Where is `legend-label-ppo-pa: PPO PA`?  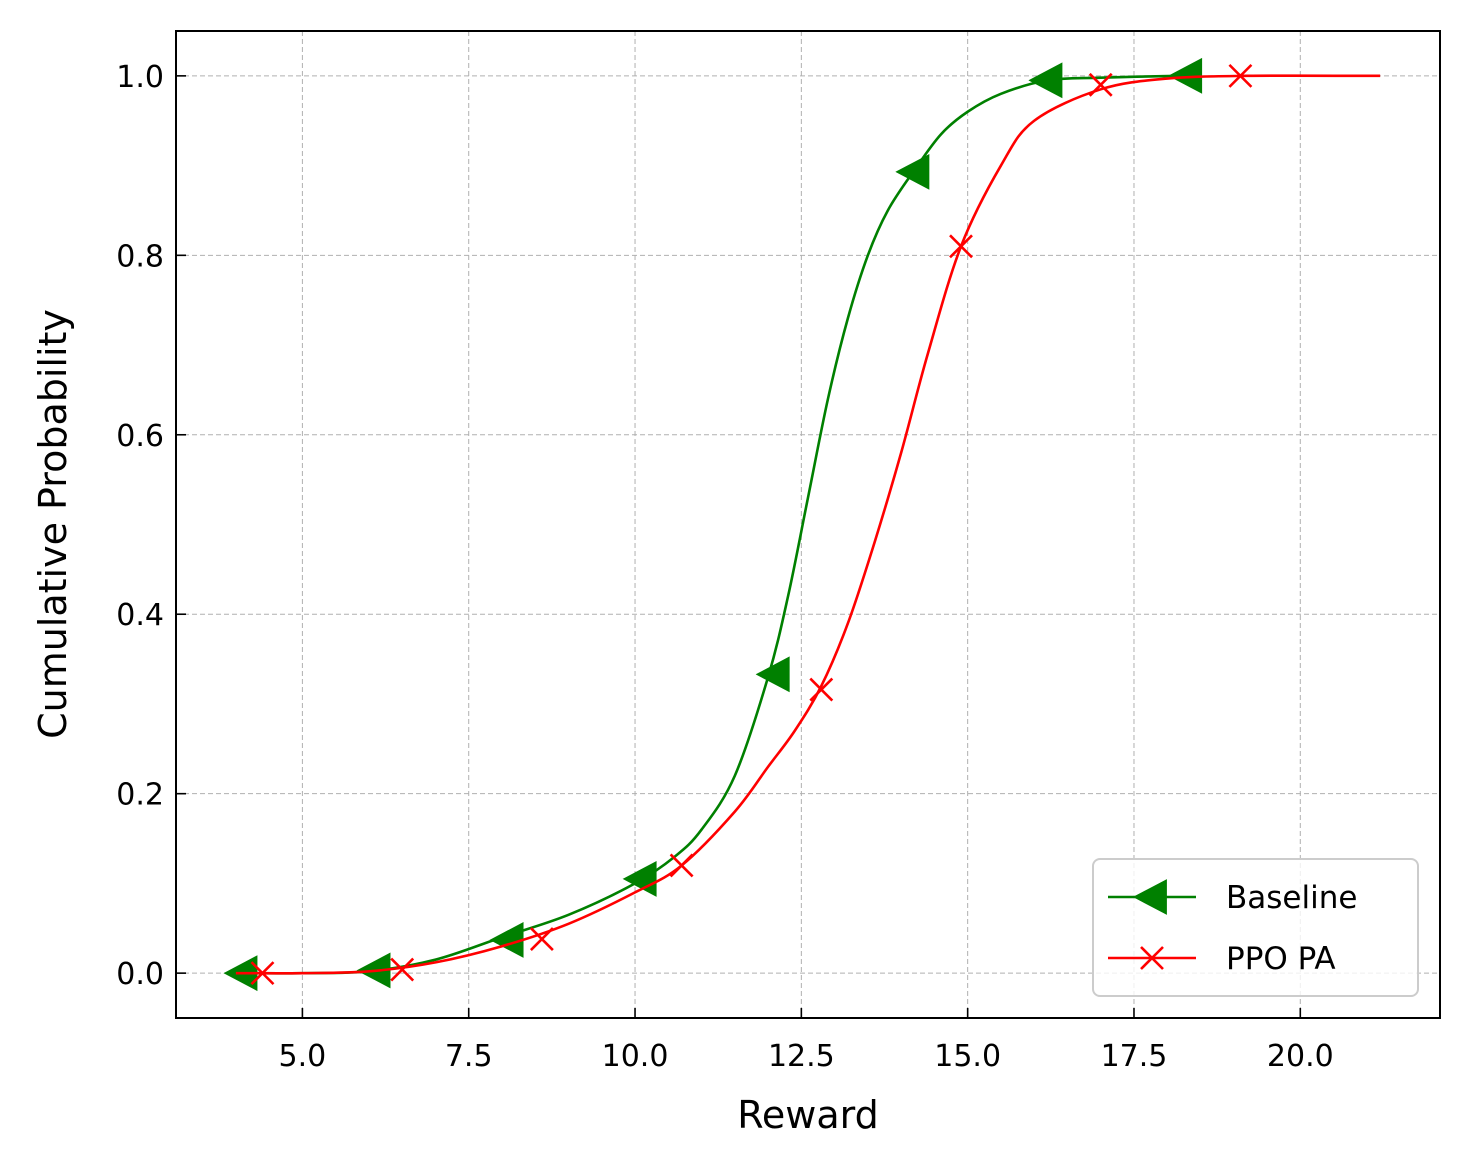 legend-label-ppo-pa: PPO PA is located at coordinates (1281, 959).